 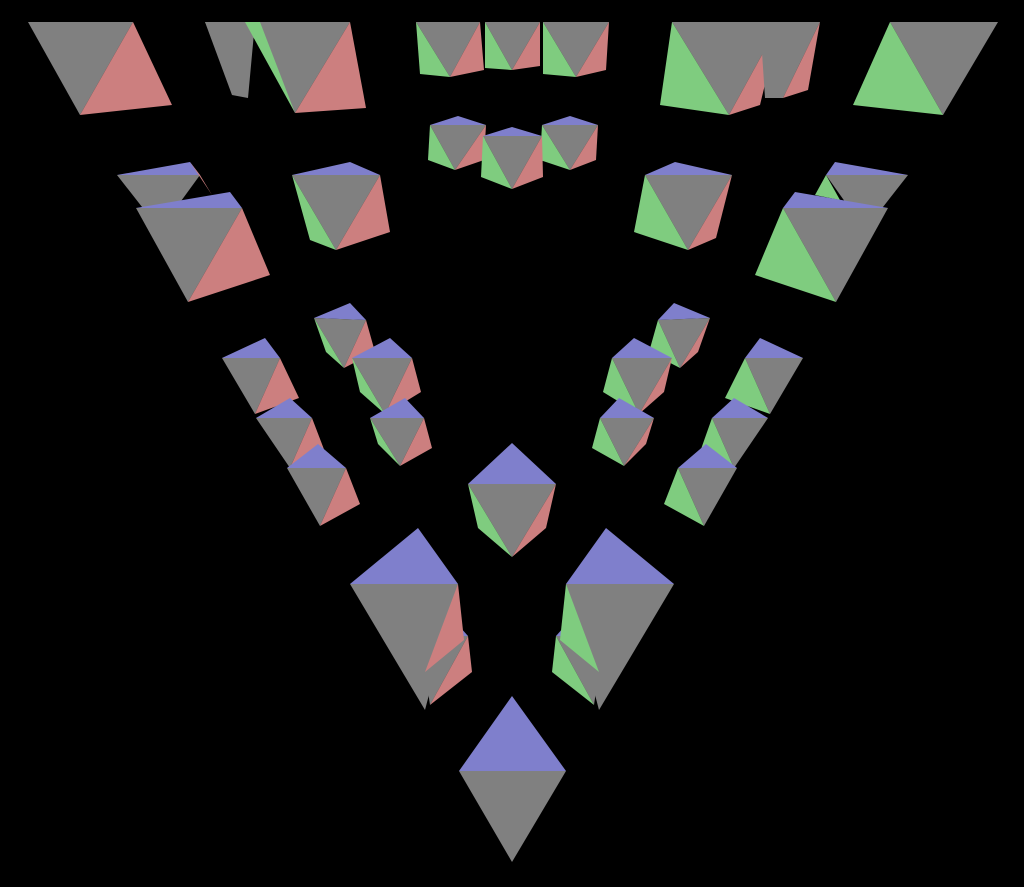 I want to click on octahedron-center, so click(x=512, y=500).